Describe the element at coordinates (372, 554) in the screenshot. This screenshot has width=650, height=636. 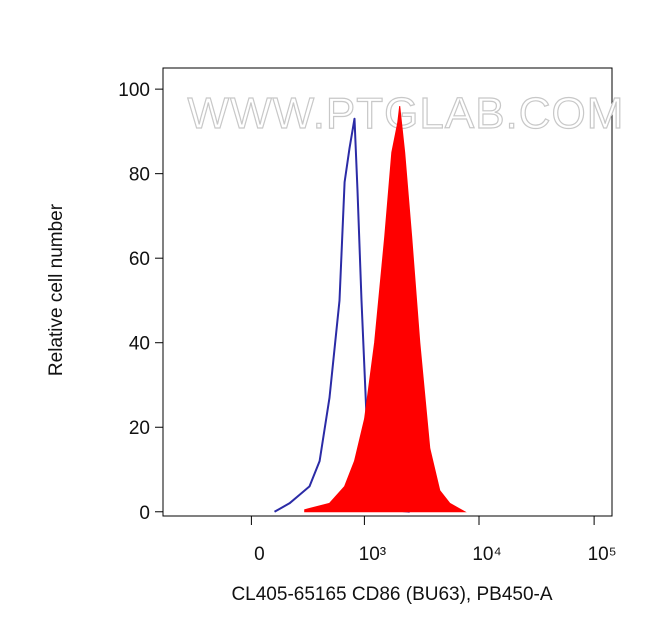
I see `x-tick-label: 10³` at that location.